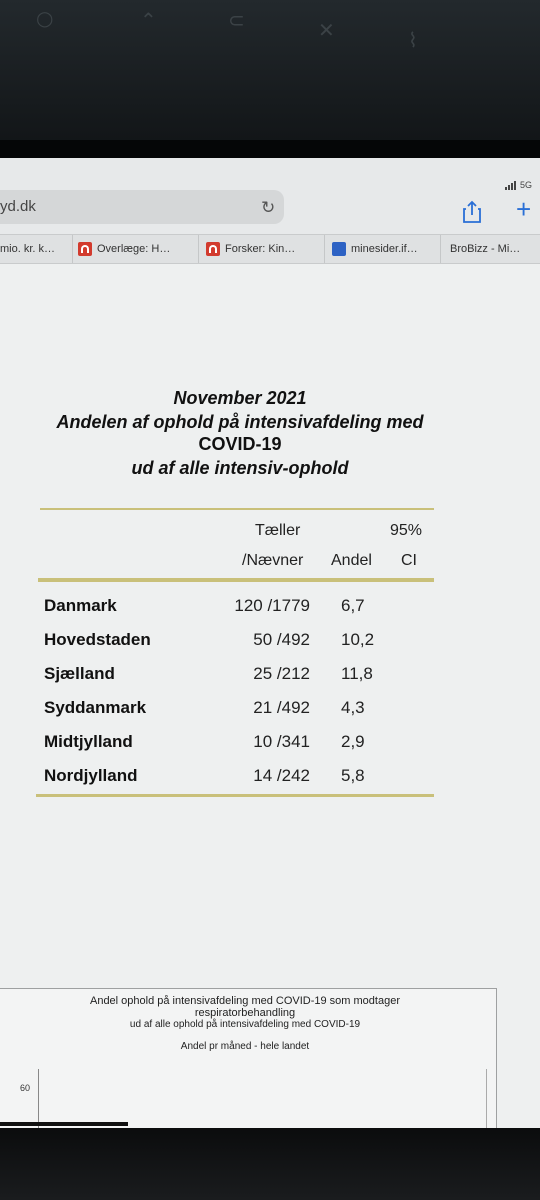 Image resolution: width=540 pixels, height=1200 pixels. What do you see at coordinates (64, 1124) in the screenshot?
I see `keyboard-cable` at bounding box center [64, 1124].